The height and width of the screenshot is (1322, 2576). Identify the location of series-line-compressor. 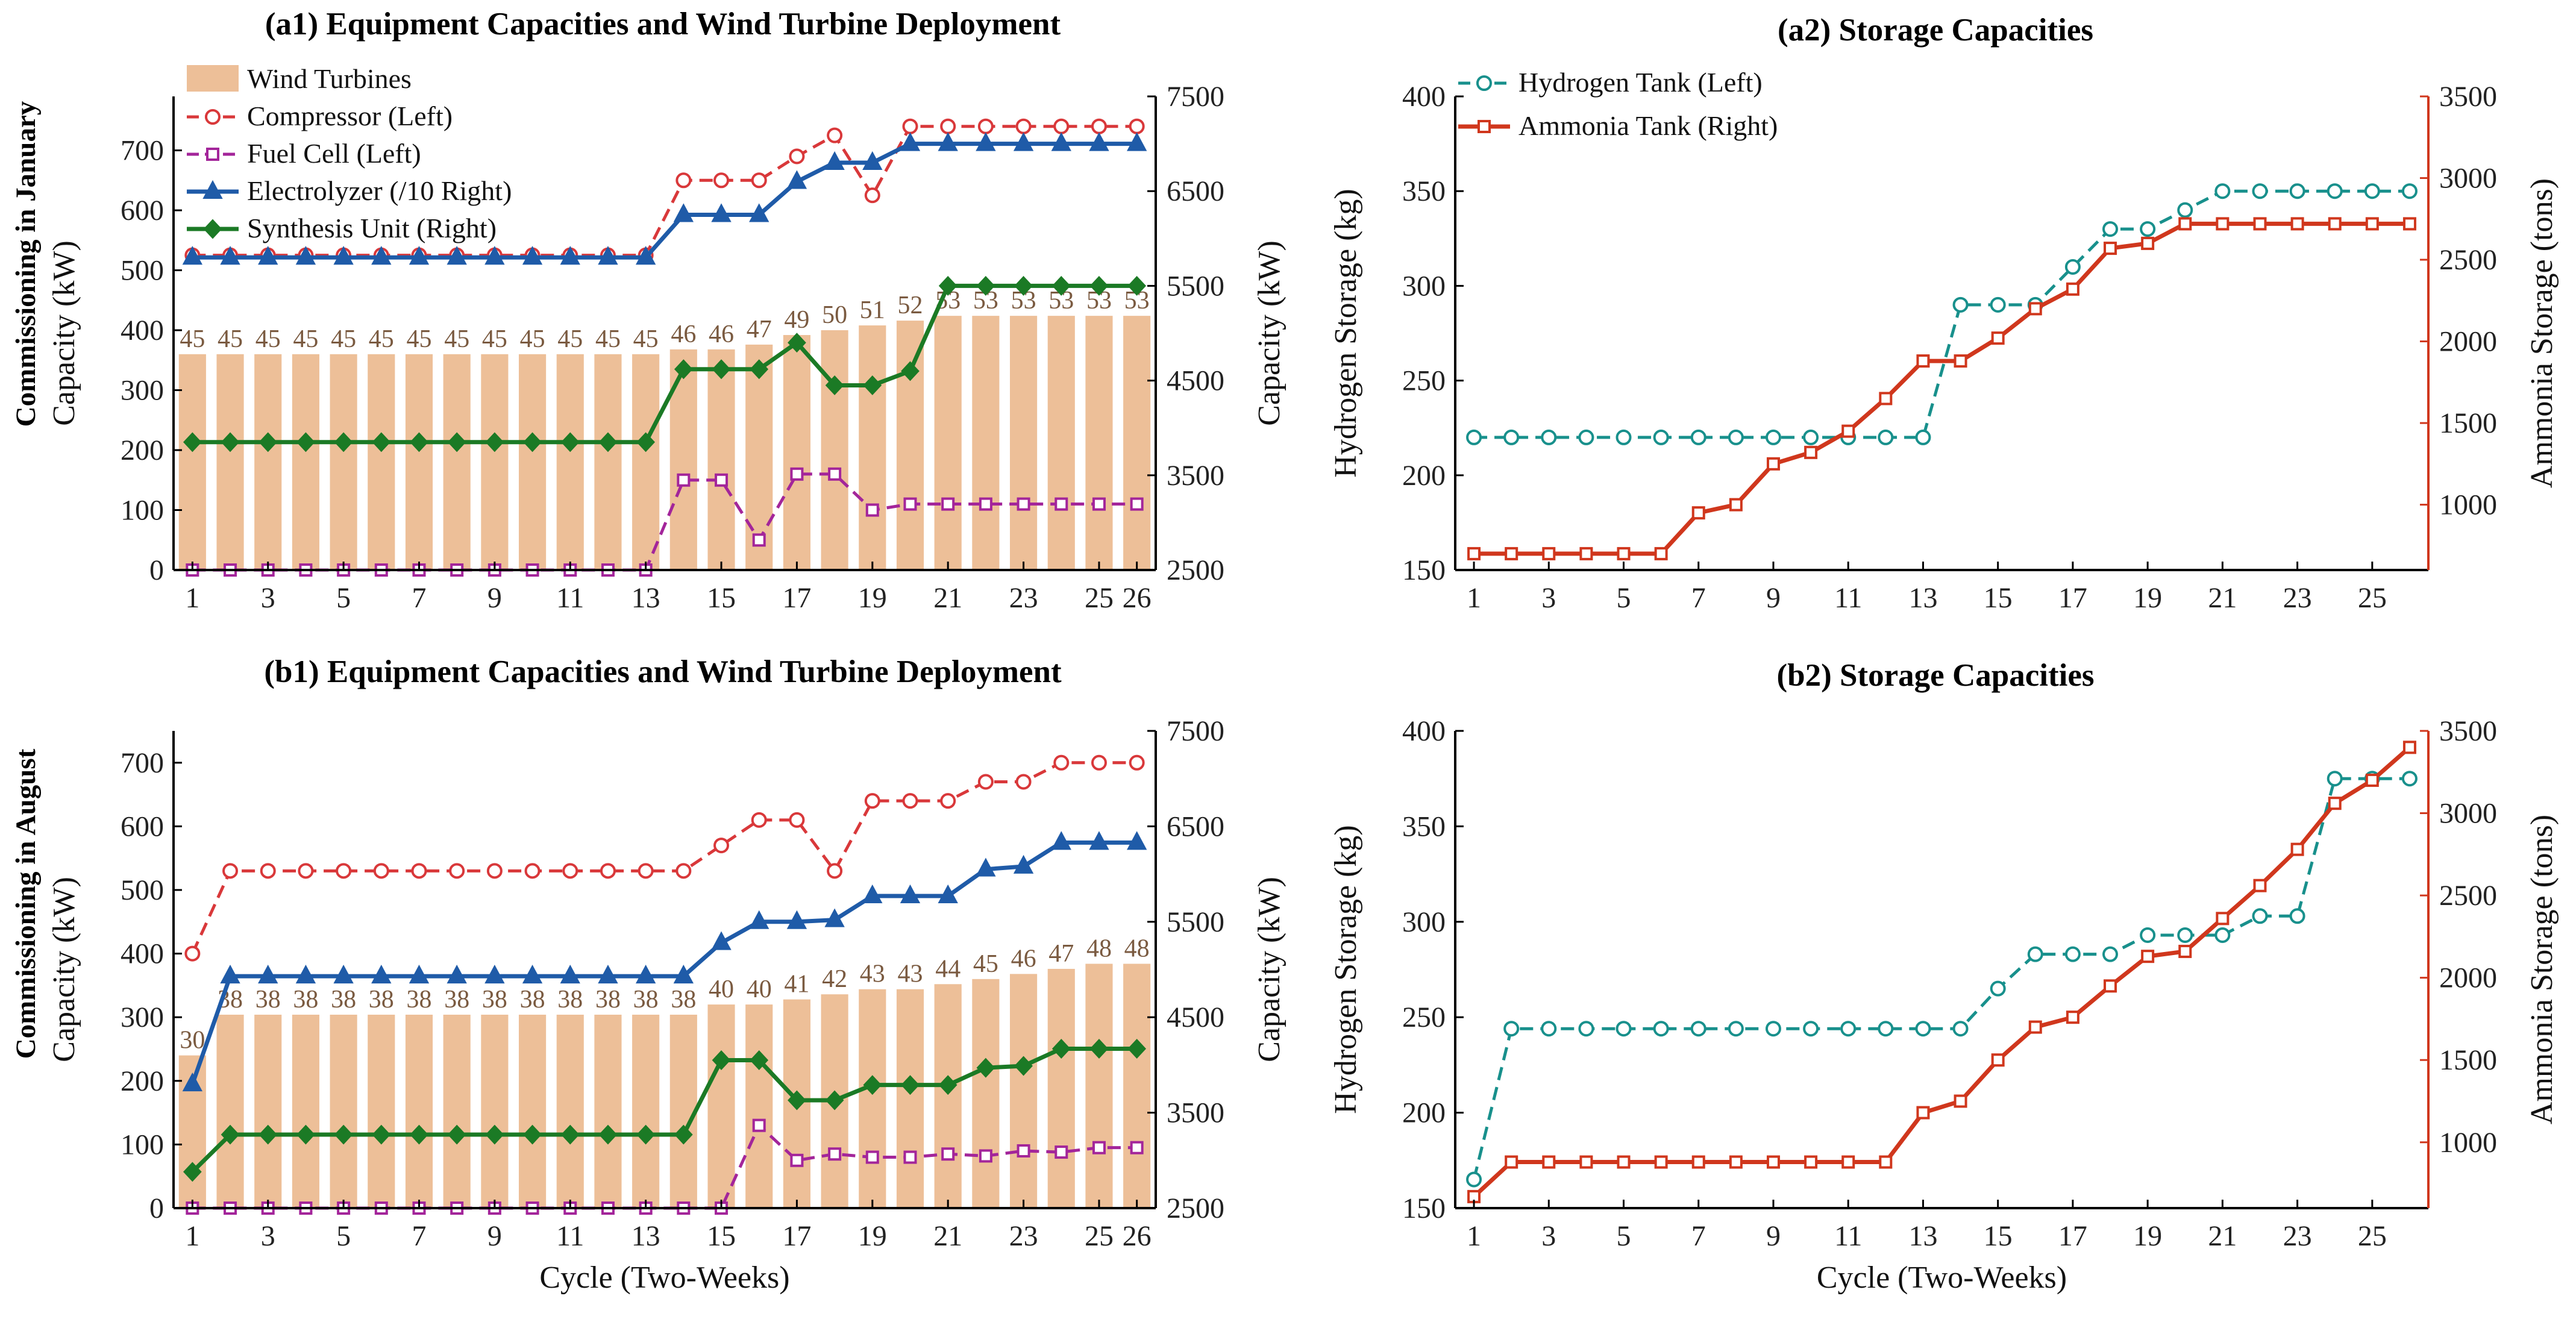
(664, 857).